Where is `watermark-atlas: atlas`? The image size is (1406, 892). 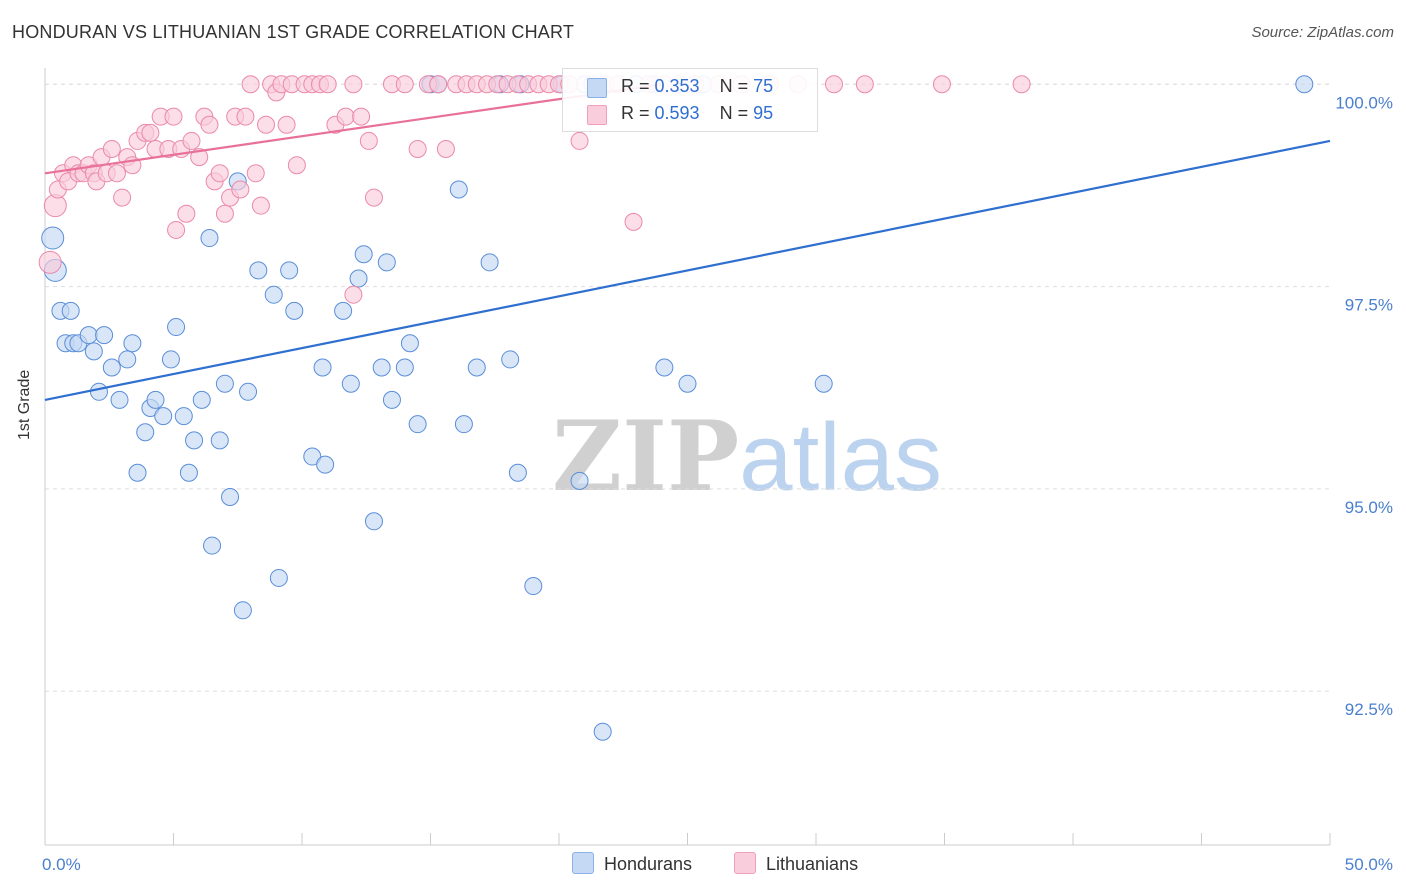 watermark-atlas: atlas is located at coordinates (840, 457).